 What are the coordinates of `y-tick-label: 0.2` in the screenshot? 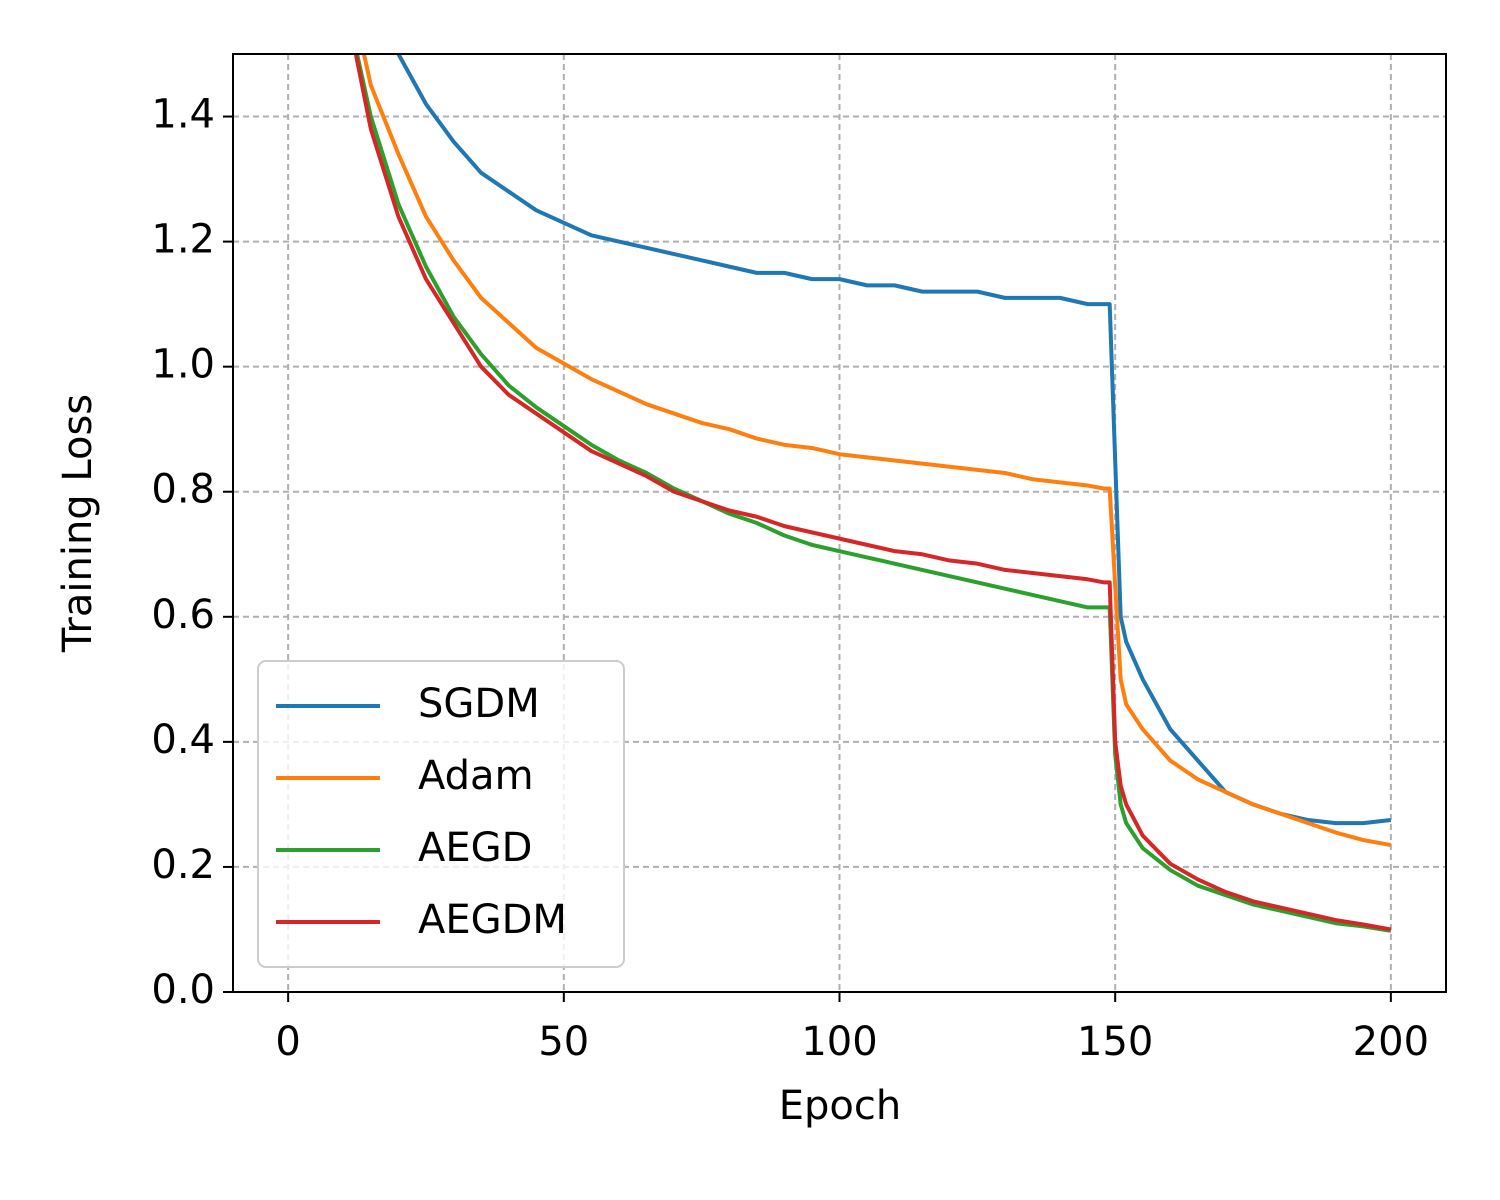 It's located at (183, 865).